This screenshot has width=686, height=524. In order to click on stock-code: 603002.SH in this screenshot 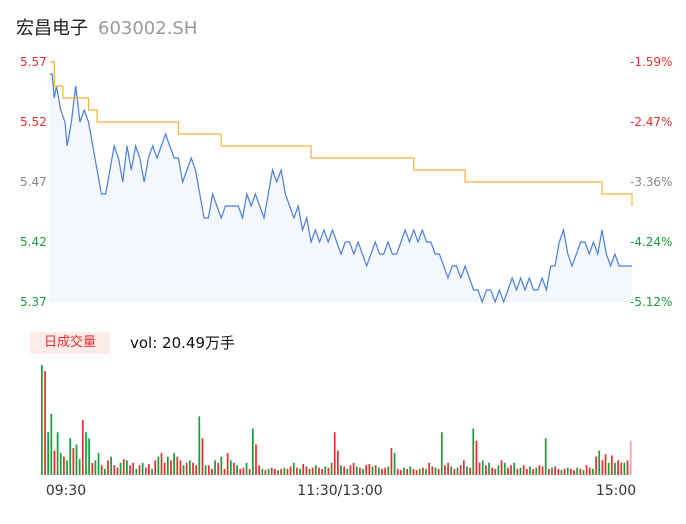, I will do `click(148, 28)`.